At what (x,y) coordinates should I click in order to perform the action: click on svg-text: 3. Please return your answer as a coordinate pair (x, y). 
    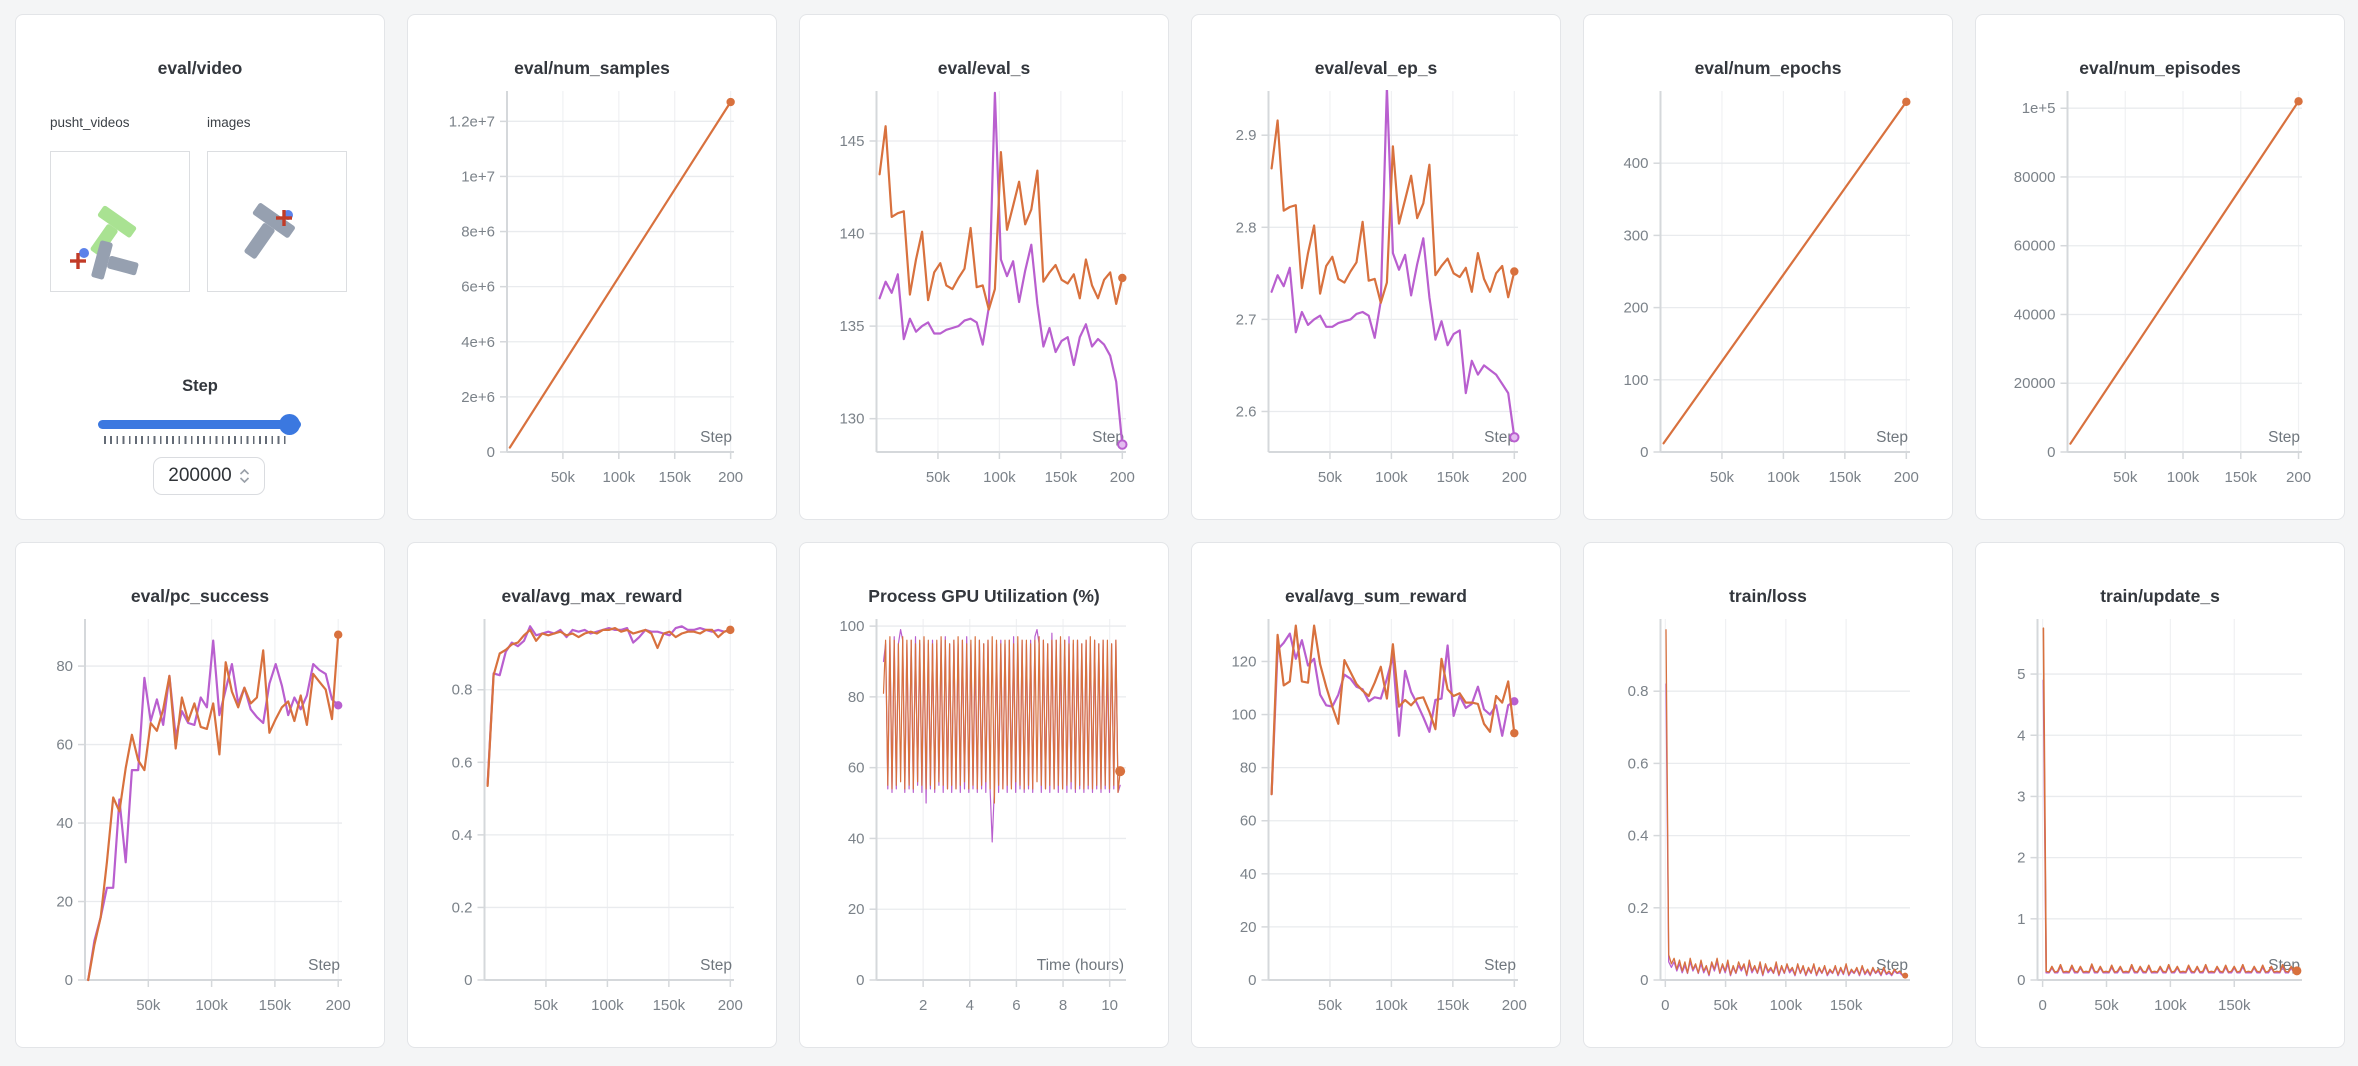
    Looking at the image, I should click on (2021, 796).